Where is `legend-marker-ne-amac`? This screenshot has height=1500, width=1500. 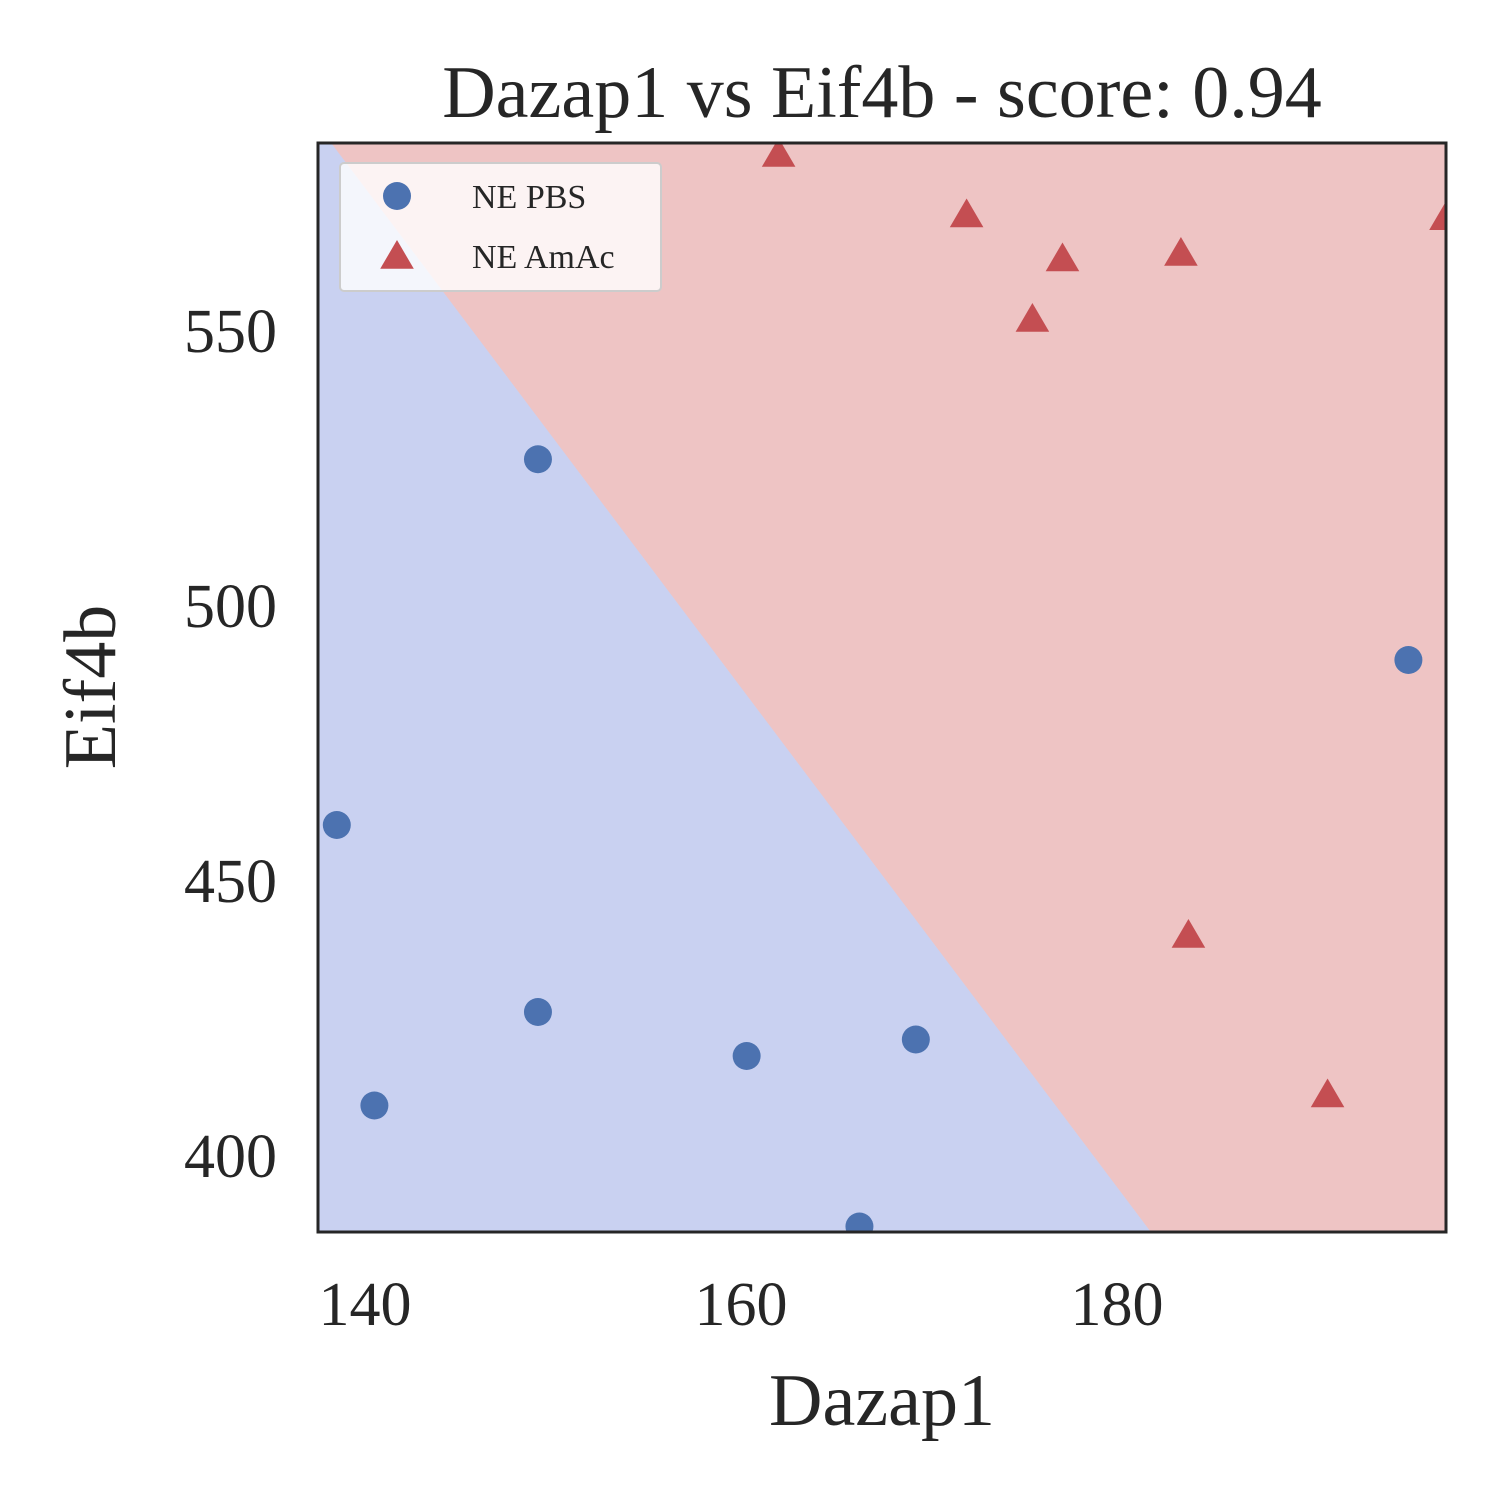
legend-marker-ne-amac is located at coordinates (397, 254).